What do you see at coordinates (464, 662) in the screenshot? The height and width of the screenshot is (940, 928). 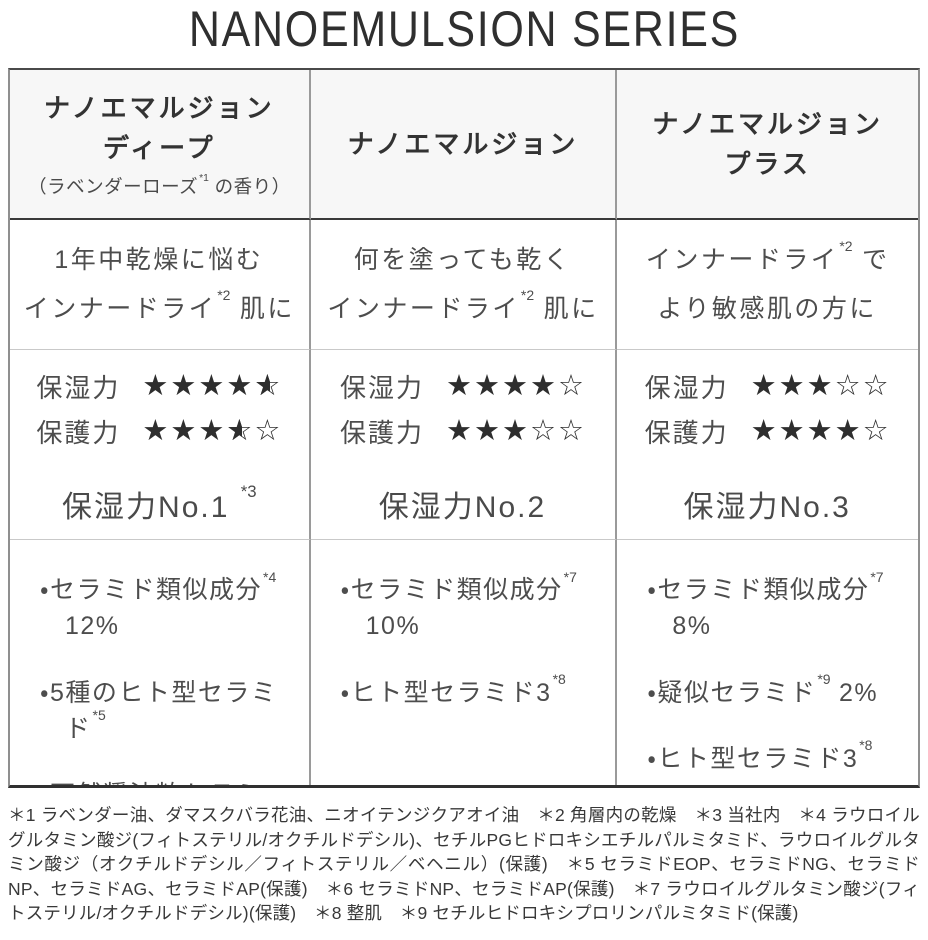 I see `ingredients-cell-standard: ・セラミド類似成分*7 10% ・ヒト型セラミド3*8` at bounding box center [464, 662].